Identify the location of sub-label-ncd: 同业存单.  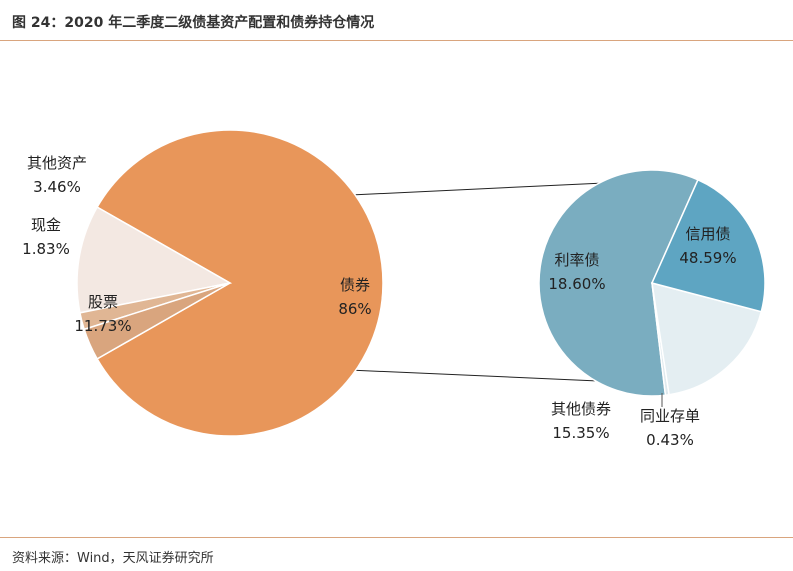
(670, 416).